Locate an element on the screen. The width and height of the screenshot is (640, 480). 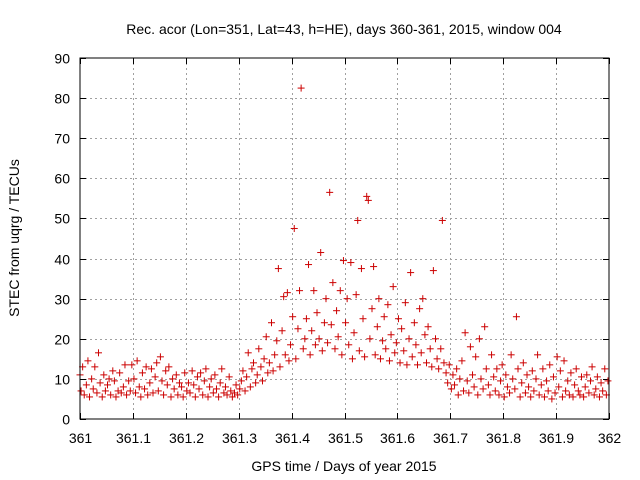
y-tick-label: 50 is located at coordinates (62, 219).